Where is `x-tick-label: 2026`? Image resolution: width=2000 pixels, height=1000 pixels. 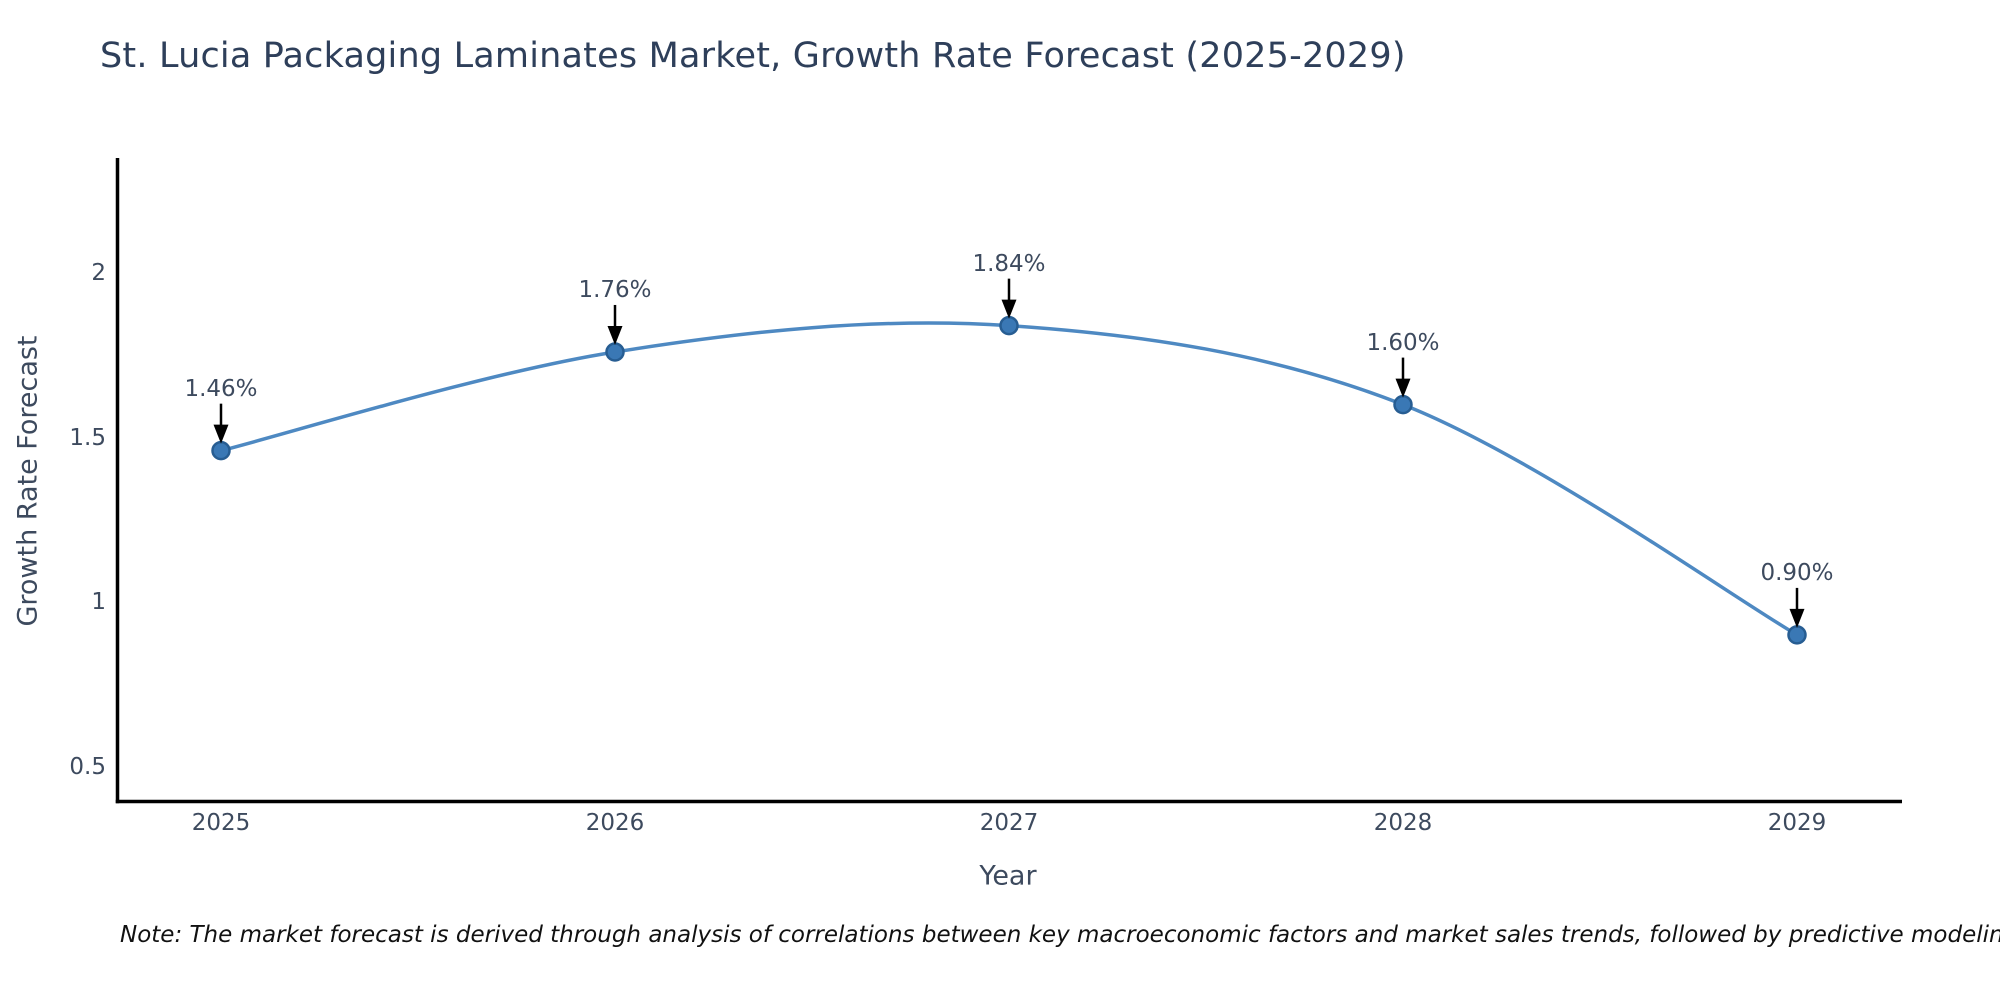
x-tick-label: 2026 is located at coordinates (615, 823).